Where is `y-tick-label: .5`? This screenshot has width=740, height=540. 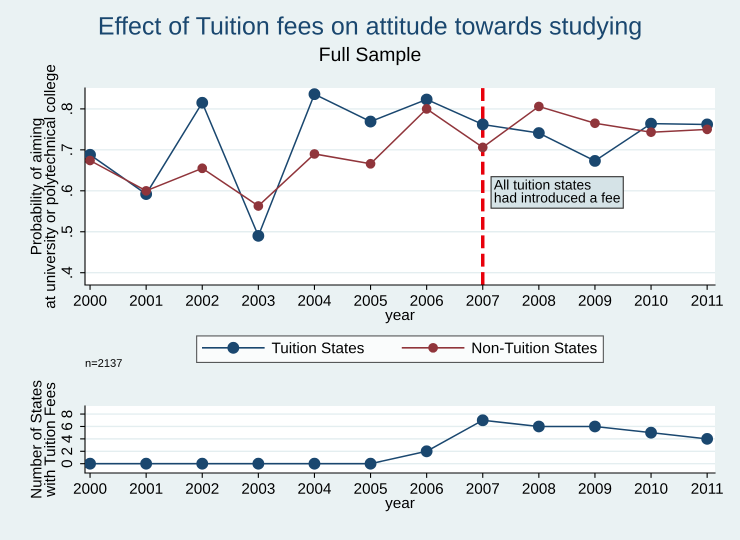 y-tick-label: .5 is located at coordinates (67, 231).